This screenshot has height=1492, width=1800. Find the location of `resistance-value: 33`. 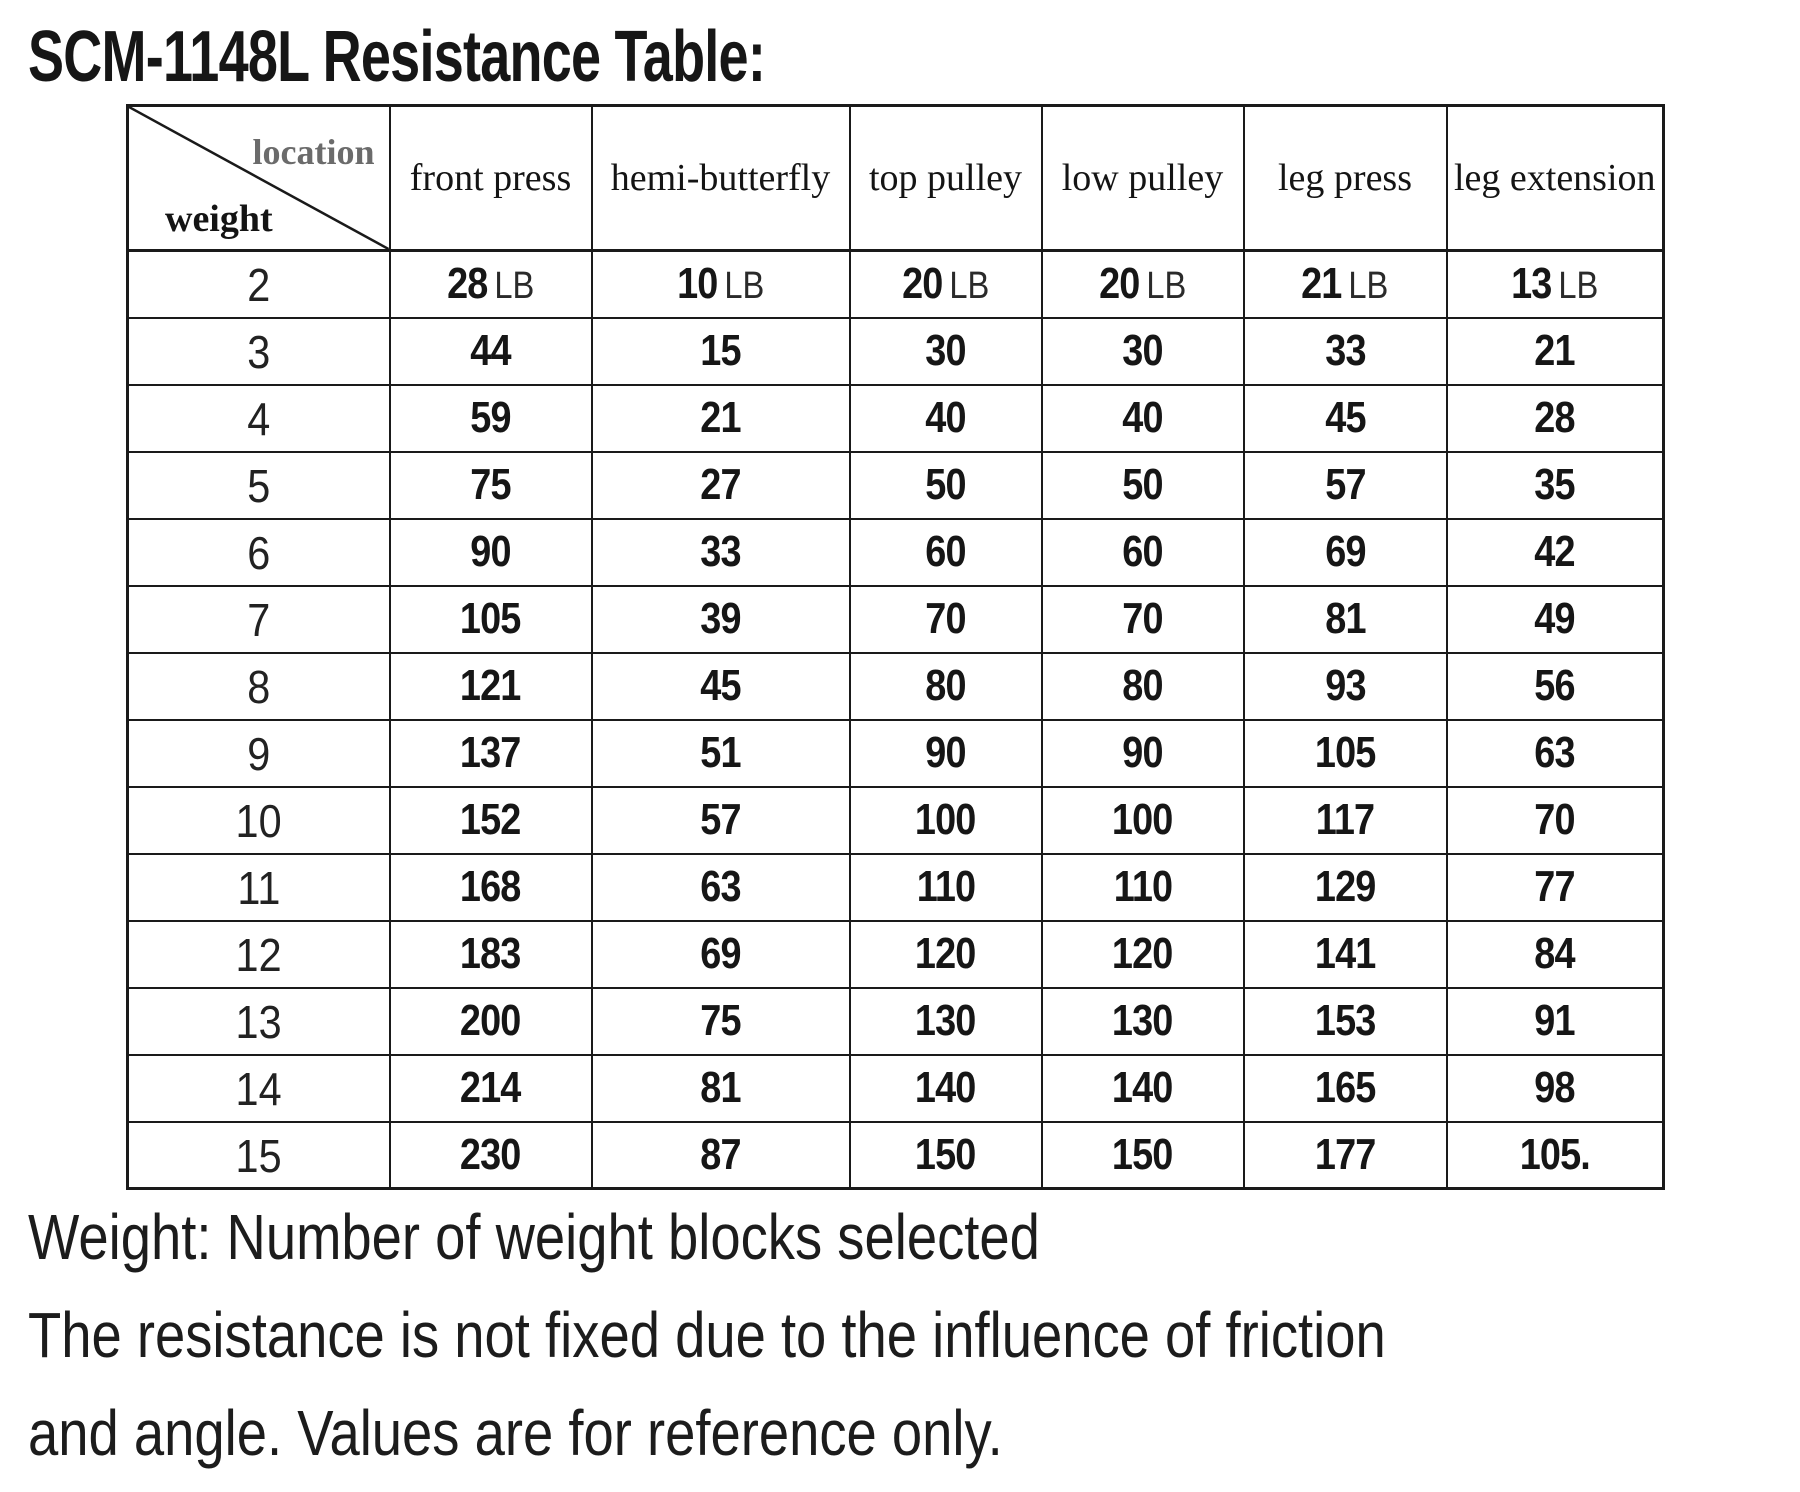

resistance-value: 33 is located at coordinates (1345, 350).